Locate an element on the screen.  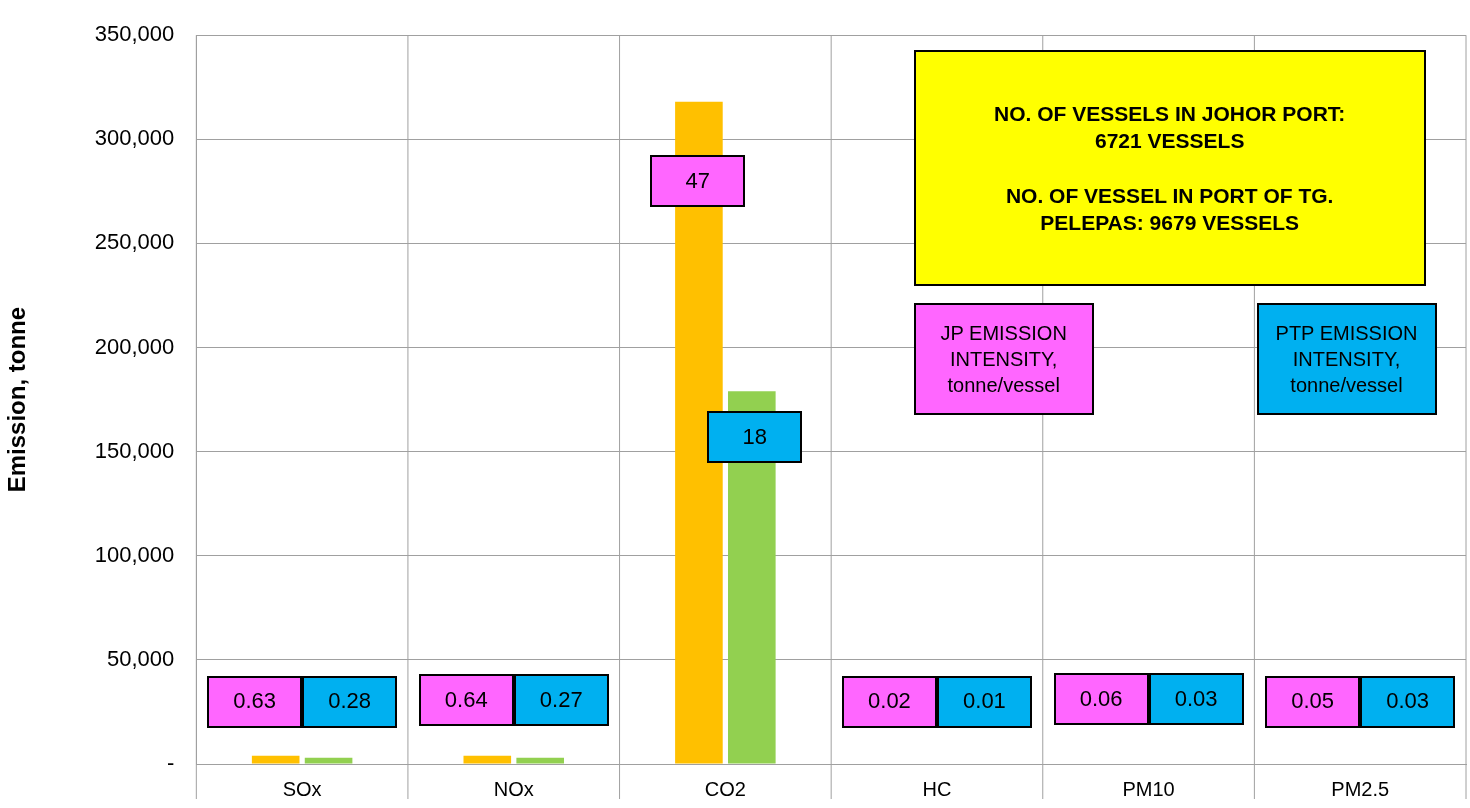
text-box: 0.05 is located at coordinates (1313, 701).